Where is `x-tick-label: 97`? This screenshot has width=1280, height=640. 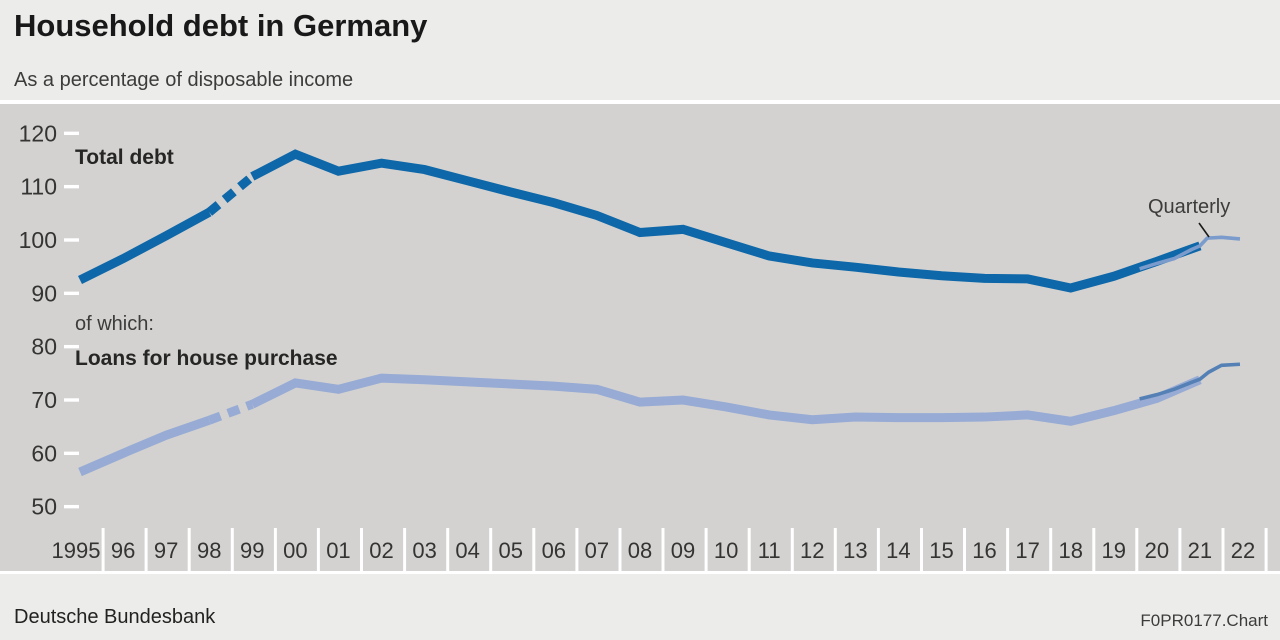
x-tick-label: 97 is located at coordinates (166, 550).